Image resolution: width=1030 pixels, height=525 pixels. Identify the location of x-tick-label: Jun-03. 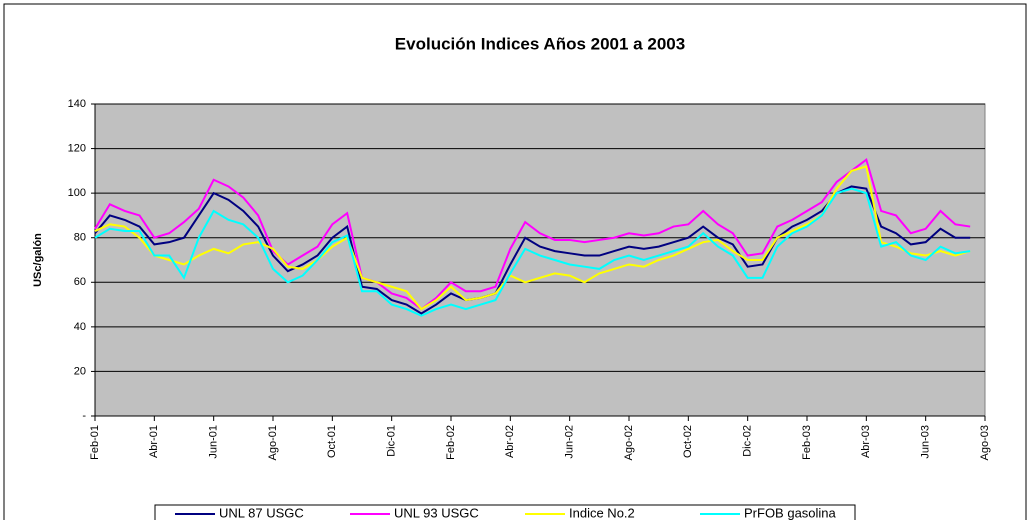
(926, 442).